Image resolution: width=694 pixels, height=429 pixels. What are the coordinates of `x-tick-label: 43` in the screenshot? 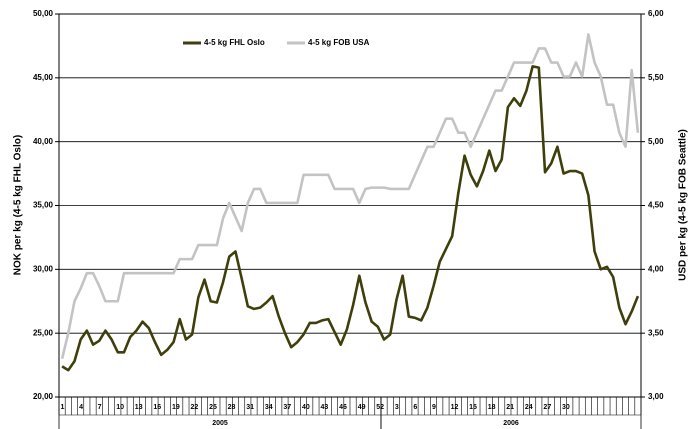 It's located at (325, 407).